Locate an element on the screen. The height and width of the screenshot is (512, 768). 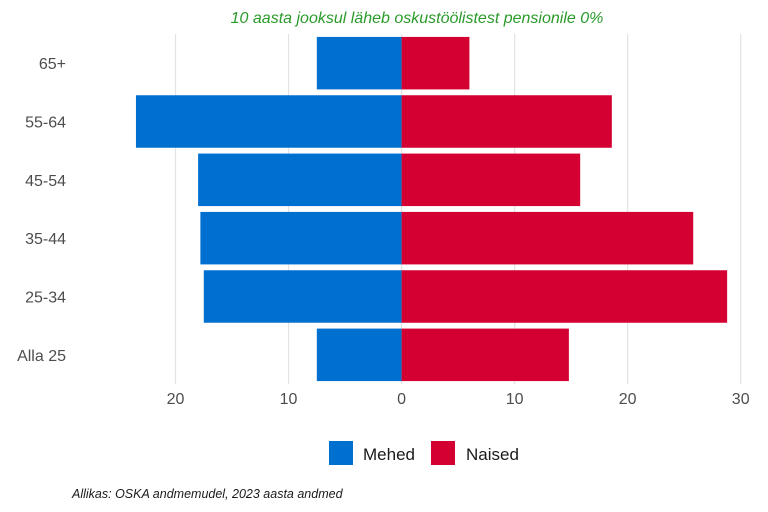
y-tick-label: 55-64 is located at coordinates (45, 123).